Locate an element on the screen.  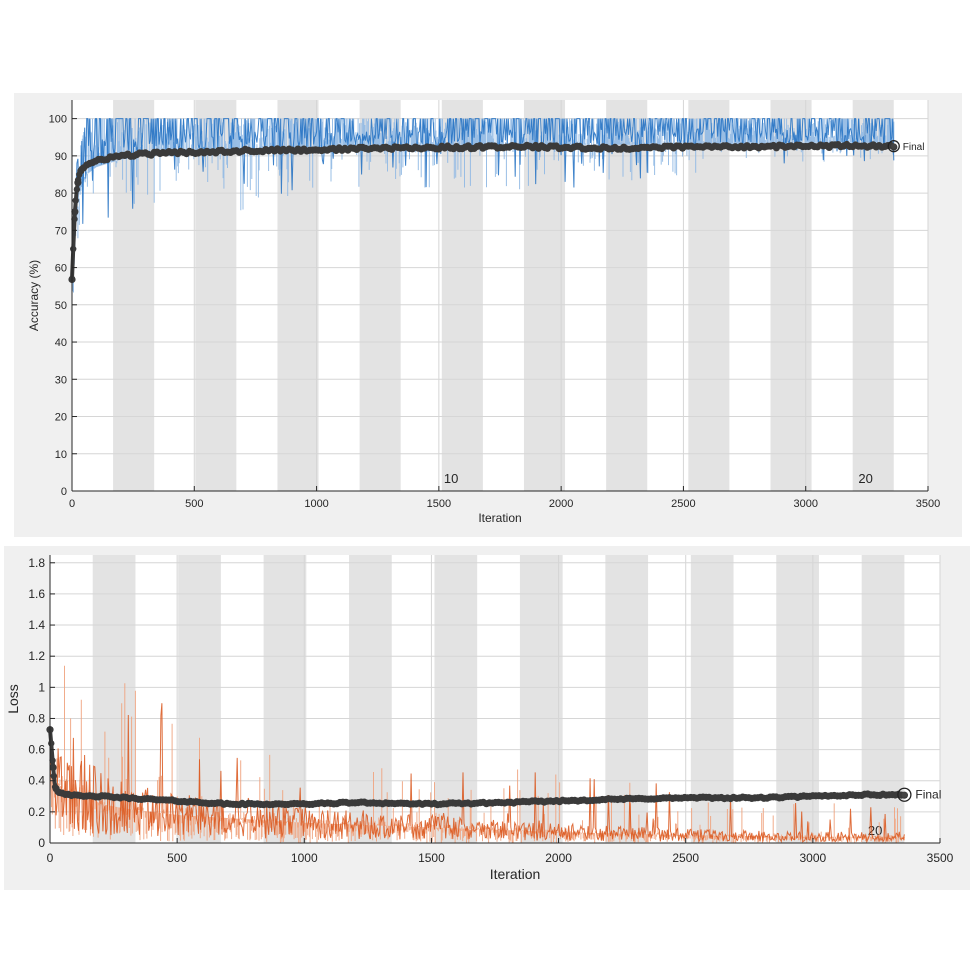
accuracy-raw-line is located at coordinates (483, 189).